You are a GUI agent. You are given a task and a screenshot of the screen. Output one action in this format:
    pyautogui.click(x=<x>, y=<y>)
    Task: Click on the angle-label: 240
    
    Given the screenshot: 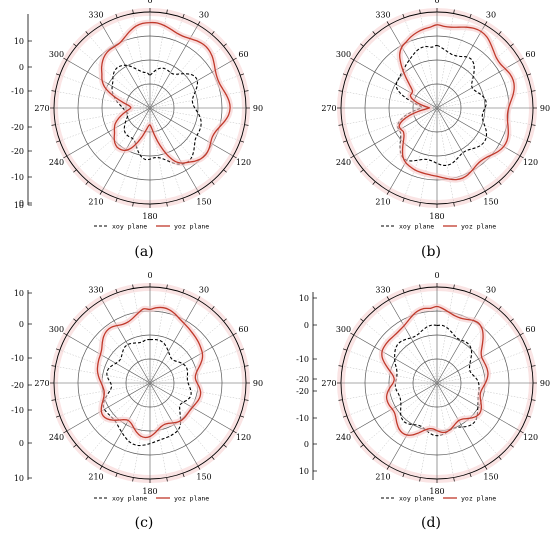 What is the action you would take?
    pyautogui.click(x=343, y=437)
    